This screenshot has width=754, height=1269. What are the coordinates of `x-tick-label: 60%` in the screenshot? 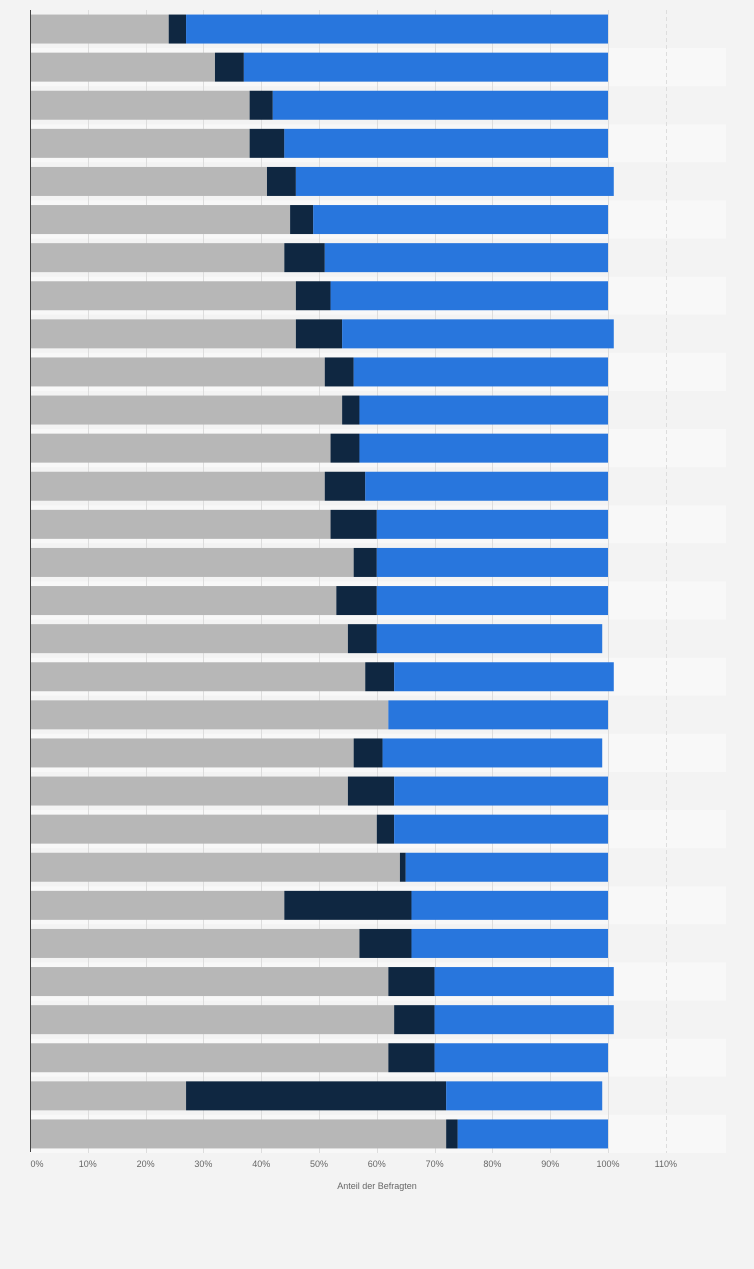 It's located at (377, 1164).